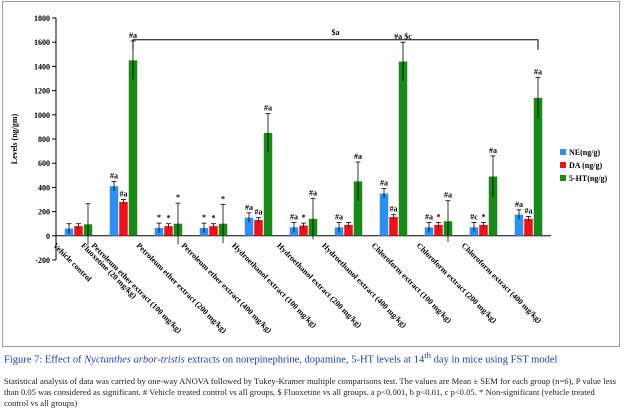 This screenshot has width=624, height=418. Describe the element at coordinates (182, 288) in the screenshot. I see `x-tick-label: Petroleum ether extract (200 mg/kg)` at that location.